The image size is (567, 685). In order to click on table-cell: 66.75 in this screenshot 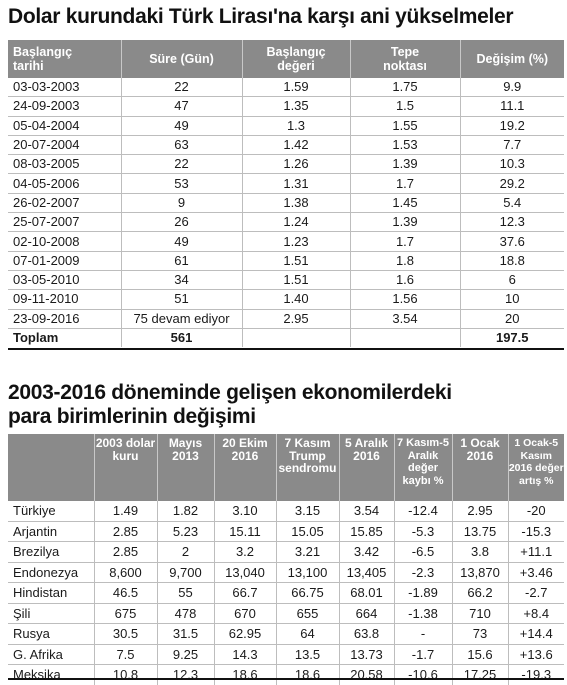, I will do `click(308, 593)`.